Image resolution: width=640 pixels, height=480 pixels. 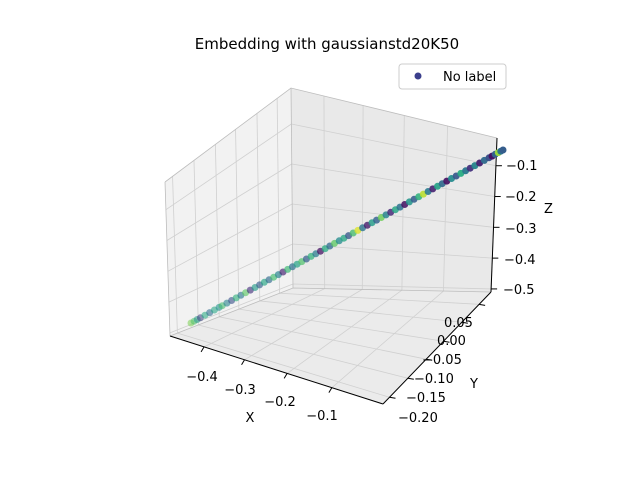 I want to click on y-axis-line, so click(x=437, y=348).